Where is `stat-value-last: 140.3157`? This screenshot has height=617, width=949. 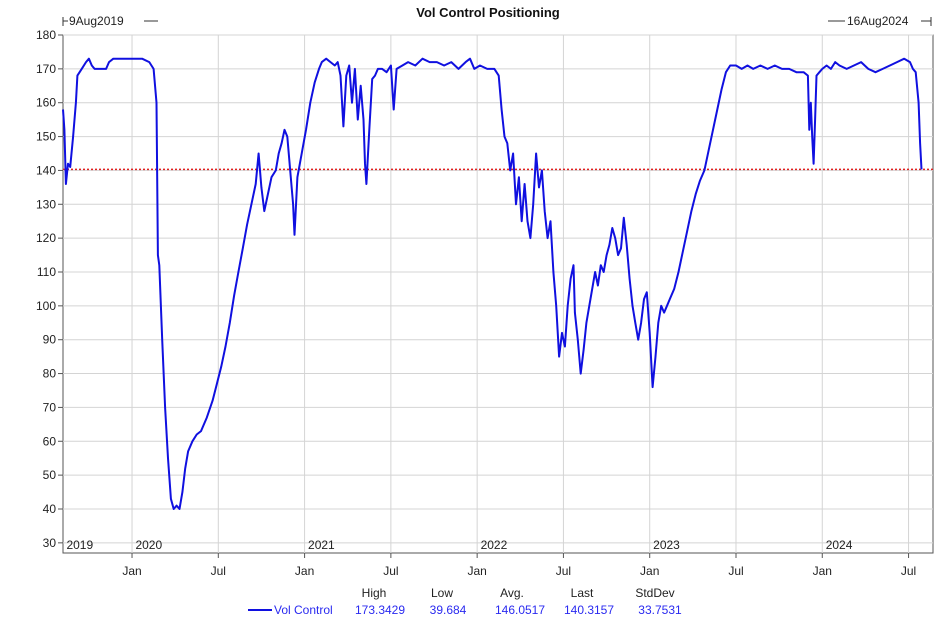
stat-value-last: 140.3157 is located at coordinates (589, 610).